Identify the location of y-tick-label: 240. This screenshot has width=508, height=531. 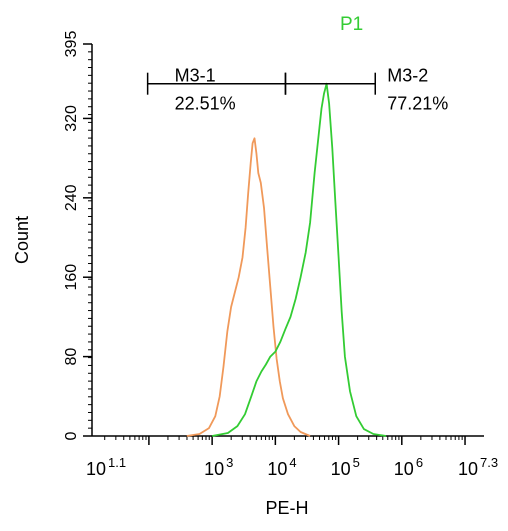
(71, 197).